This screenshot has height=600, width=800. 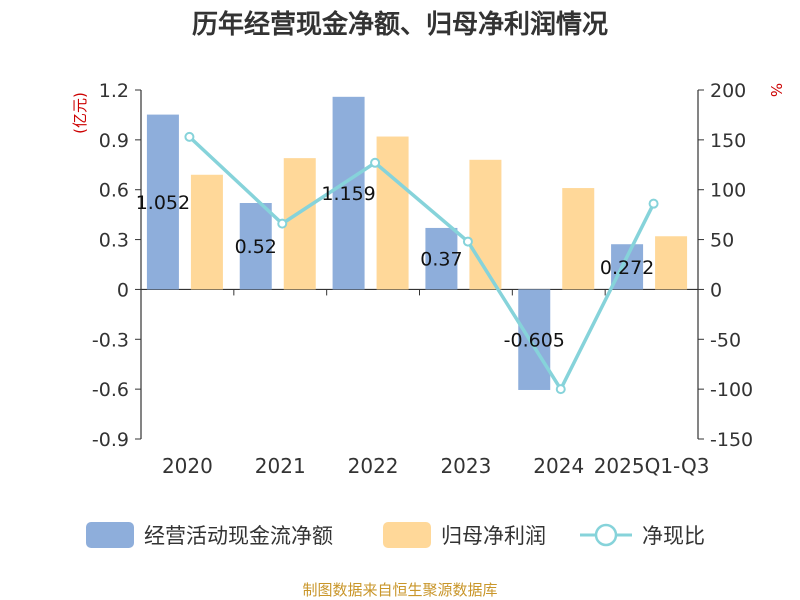 I want to click on source-note: 制图数据来自恒生聚源数据库, so click(x=399, y=590).